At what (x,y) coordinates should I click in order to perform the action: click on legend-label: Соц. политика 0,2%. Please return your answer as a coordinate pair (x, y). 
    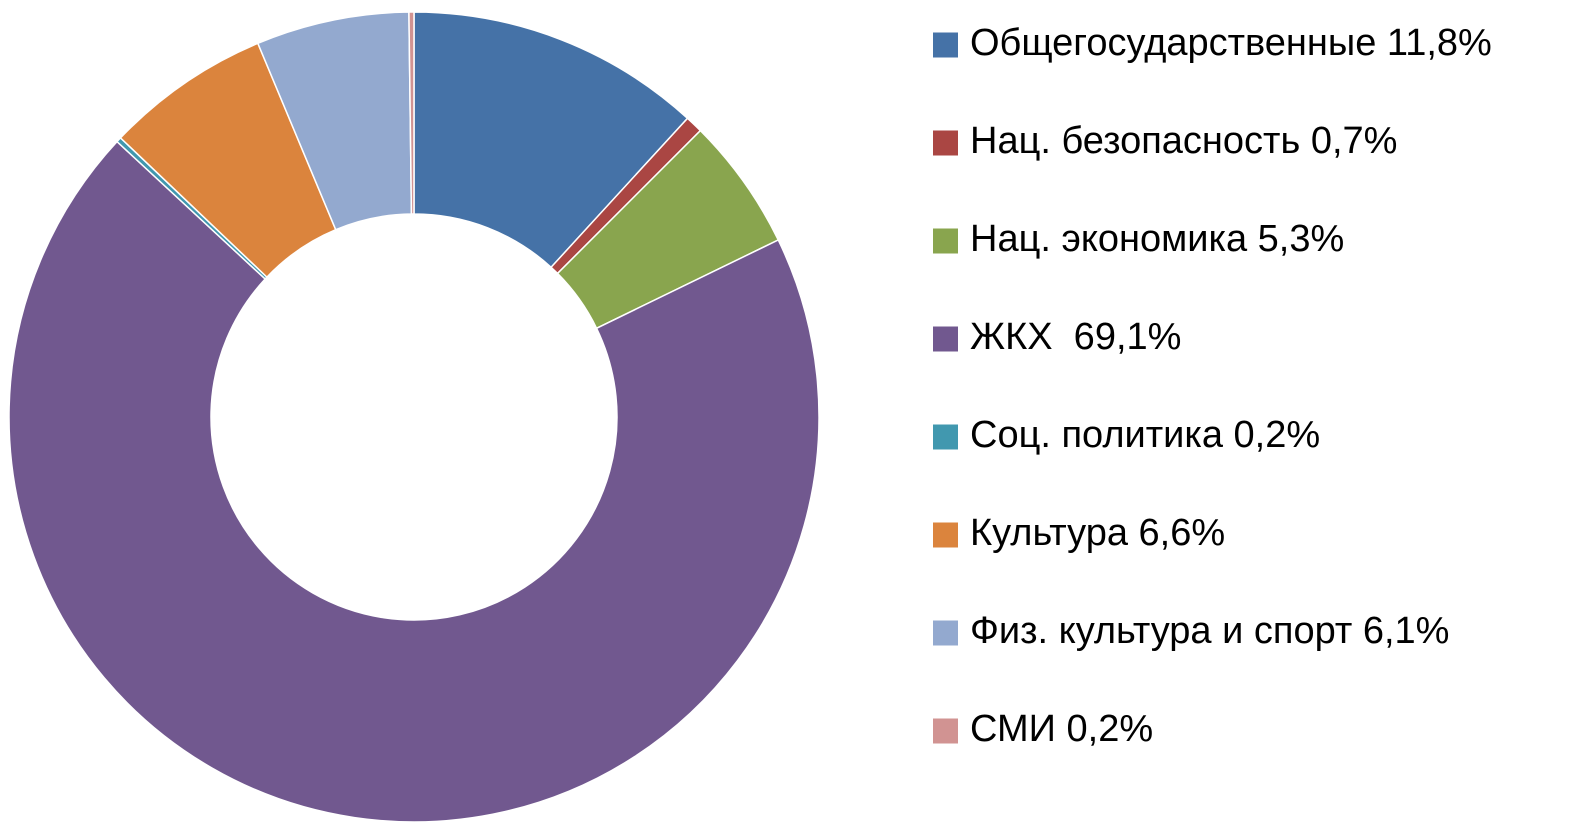
    Looking at the image, I should click on (1145, 435).